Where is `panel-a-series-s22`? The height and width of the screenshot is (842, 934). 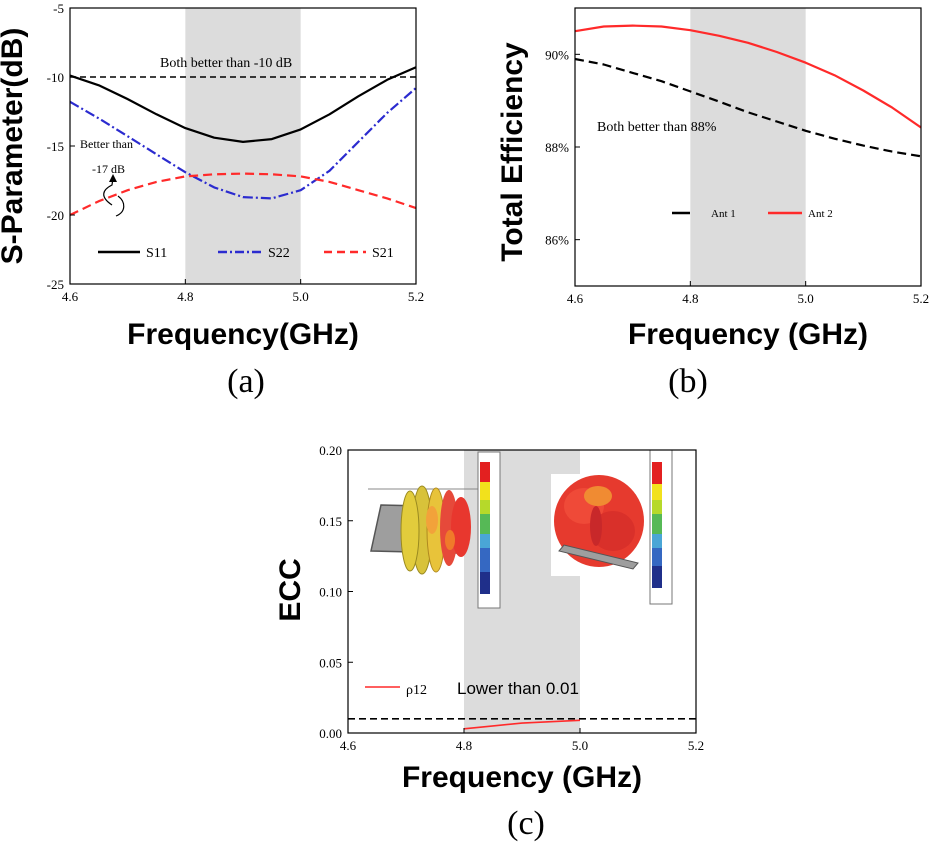 panel-a-series-s22 is located at coordinates (243, 143).